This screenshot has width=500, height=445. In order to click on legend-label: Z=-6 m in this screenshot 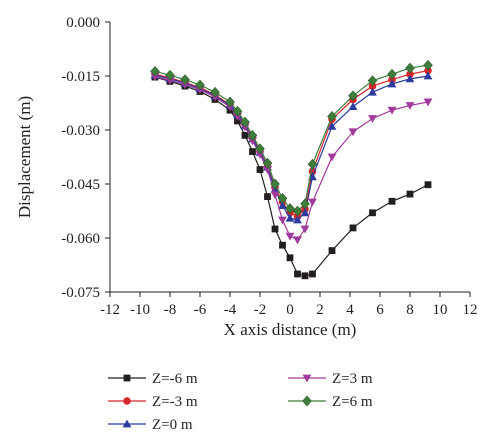, I will do `click(175, 379)`.